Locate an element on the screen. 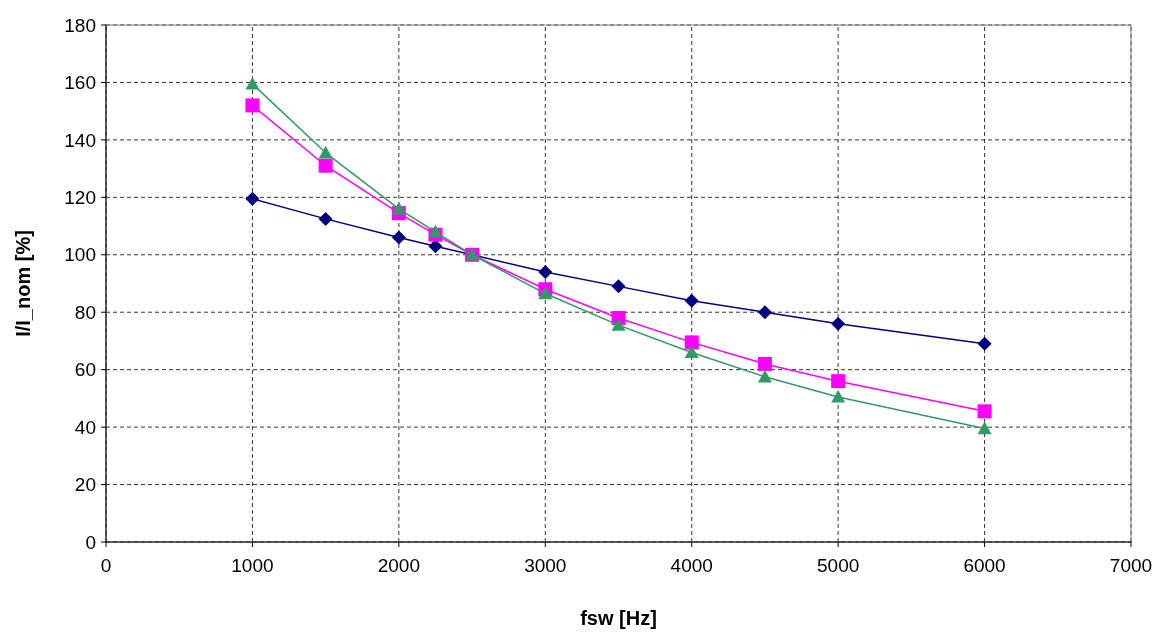 The height and width of the screenshot is (639, 1161). x-tick-label: 2000 is located at coordinates (398, 565).